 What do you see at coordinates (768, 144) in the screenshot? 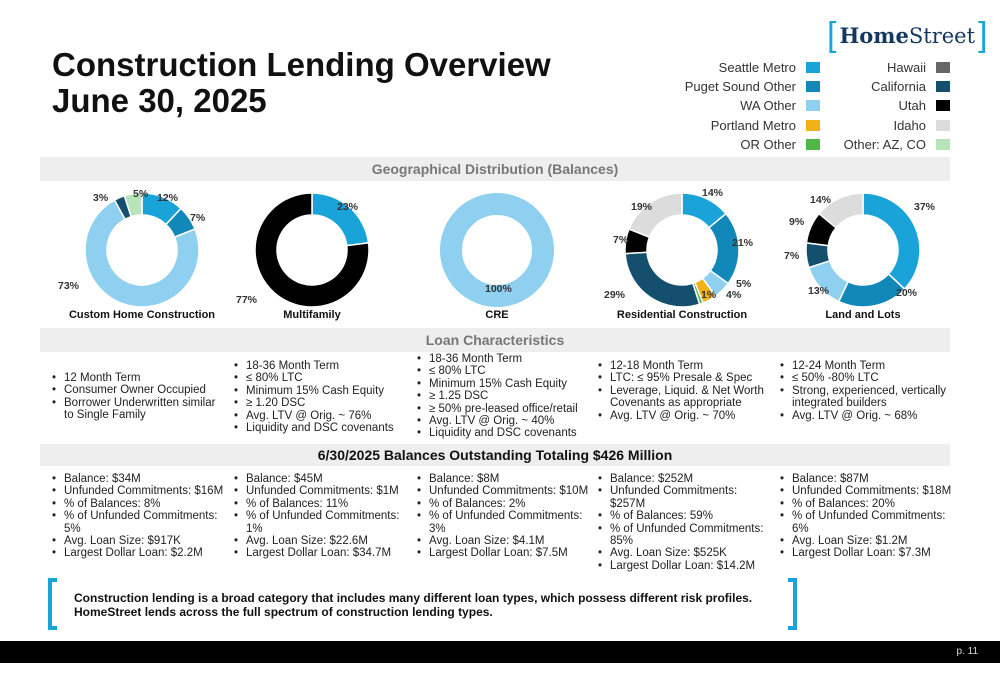
I see `legend-left-entry-label: OR Other` at bounding box center [768, 144].